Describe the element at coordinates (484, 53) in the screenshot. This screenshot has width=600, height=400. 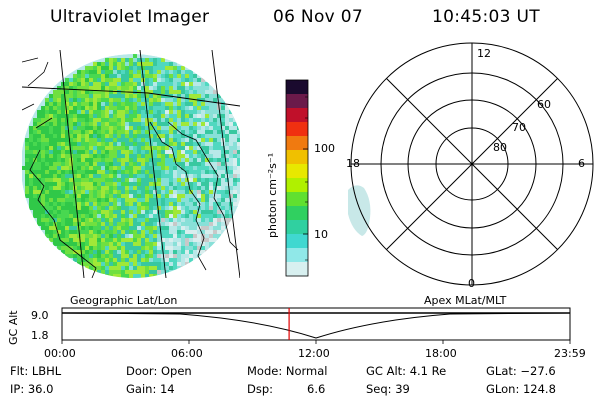
I see `mlt-label-12: 12` at that location.